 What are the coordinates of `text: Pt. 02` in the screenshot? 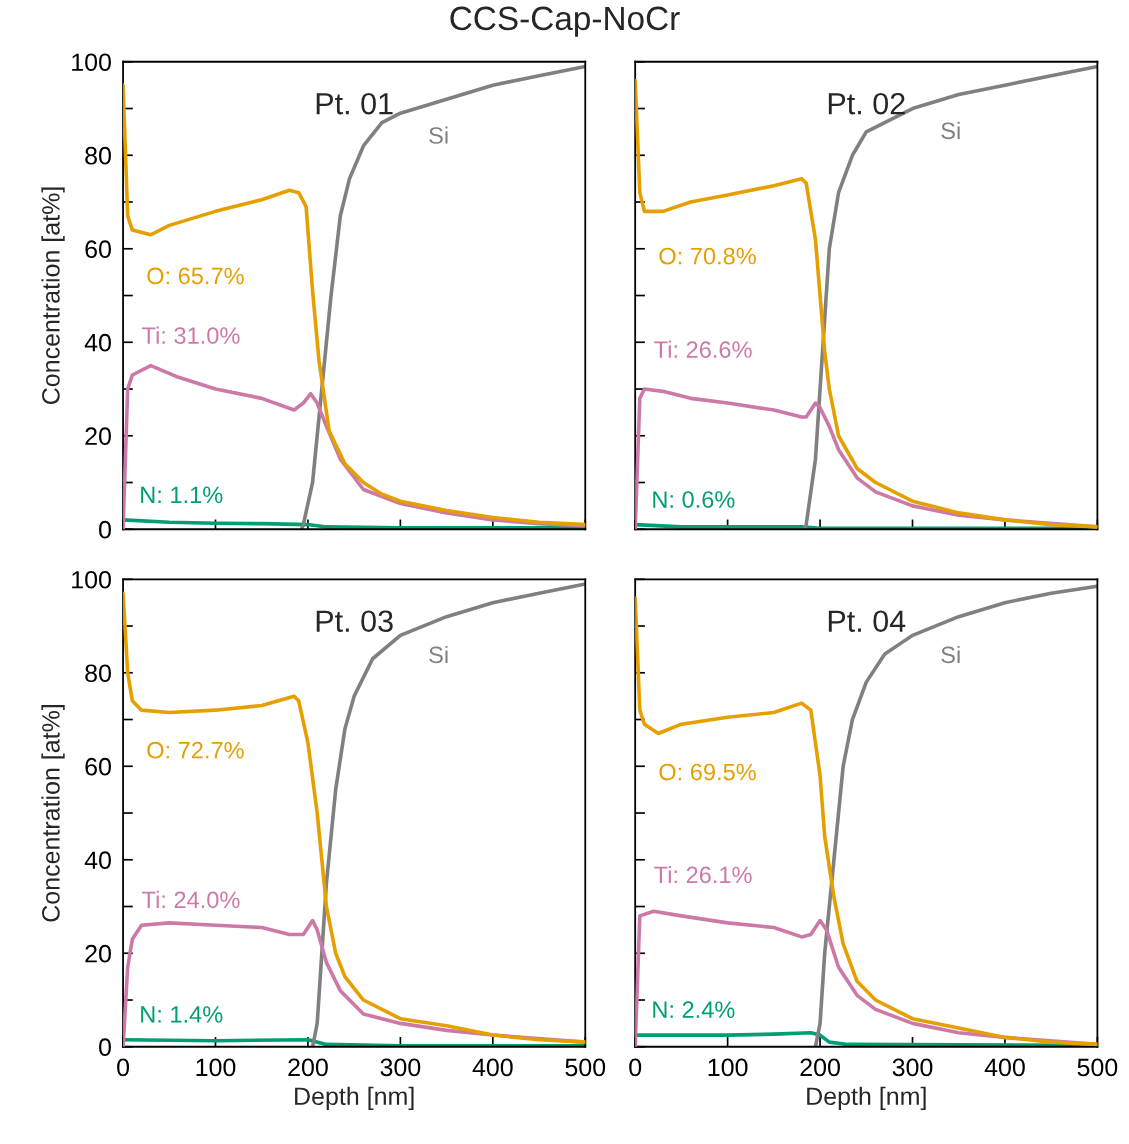 It's located at (866, 103).